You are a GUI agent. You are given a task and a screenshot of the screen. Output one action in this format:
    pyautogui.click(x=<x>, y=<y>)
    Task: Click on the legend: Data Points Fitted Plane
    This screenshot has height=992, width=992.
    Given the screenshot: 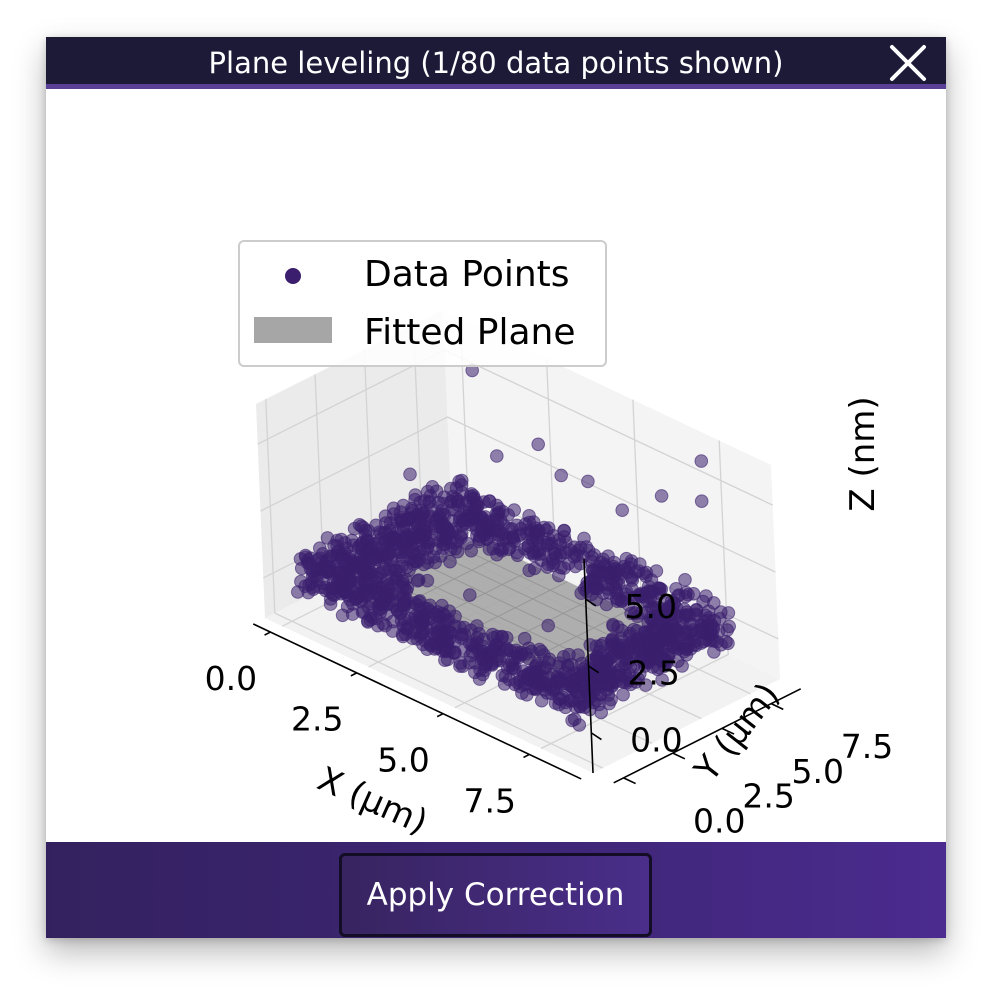 What is the action you would take?
    pyautogui.click(x=422, y=303)
    